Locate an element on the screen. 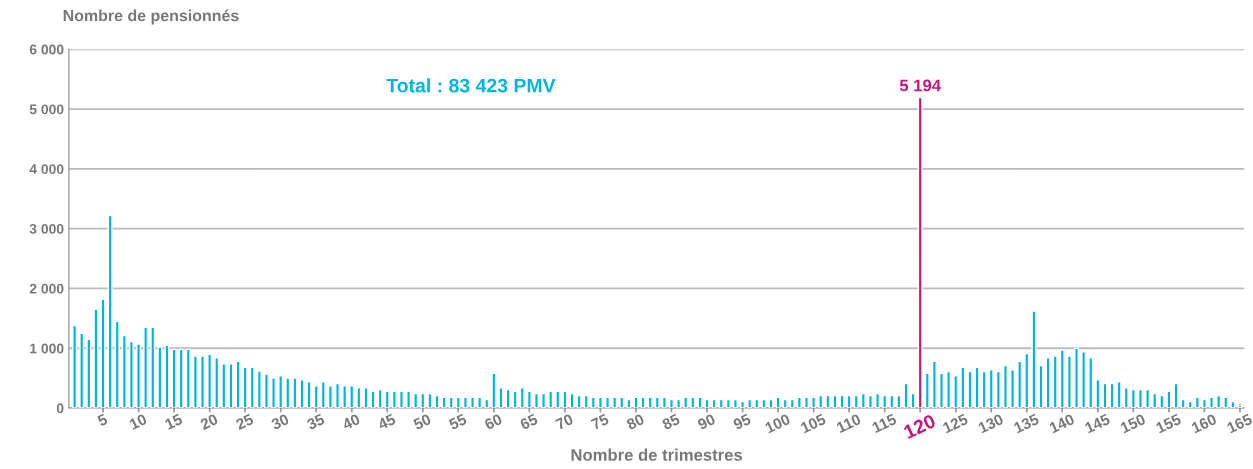 The width and height of the screenshot is (1253, 469). x-tick-label: 115 is located at coordinates (884, 423).